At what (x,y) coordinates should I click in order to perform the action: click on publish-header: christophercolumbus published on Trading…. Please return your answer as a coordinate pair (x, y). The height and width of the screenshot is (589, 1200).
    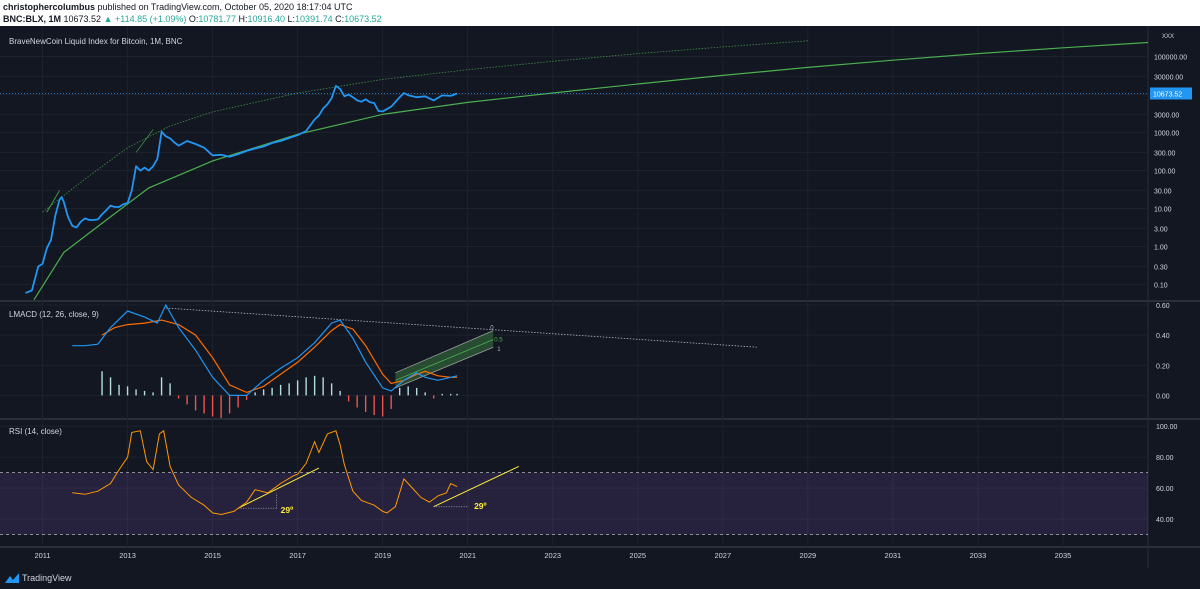
    Looking at the image, I should click on (600, 13).